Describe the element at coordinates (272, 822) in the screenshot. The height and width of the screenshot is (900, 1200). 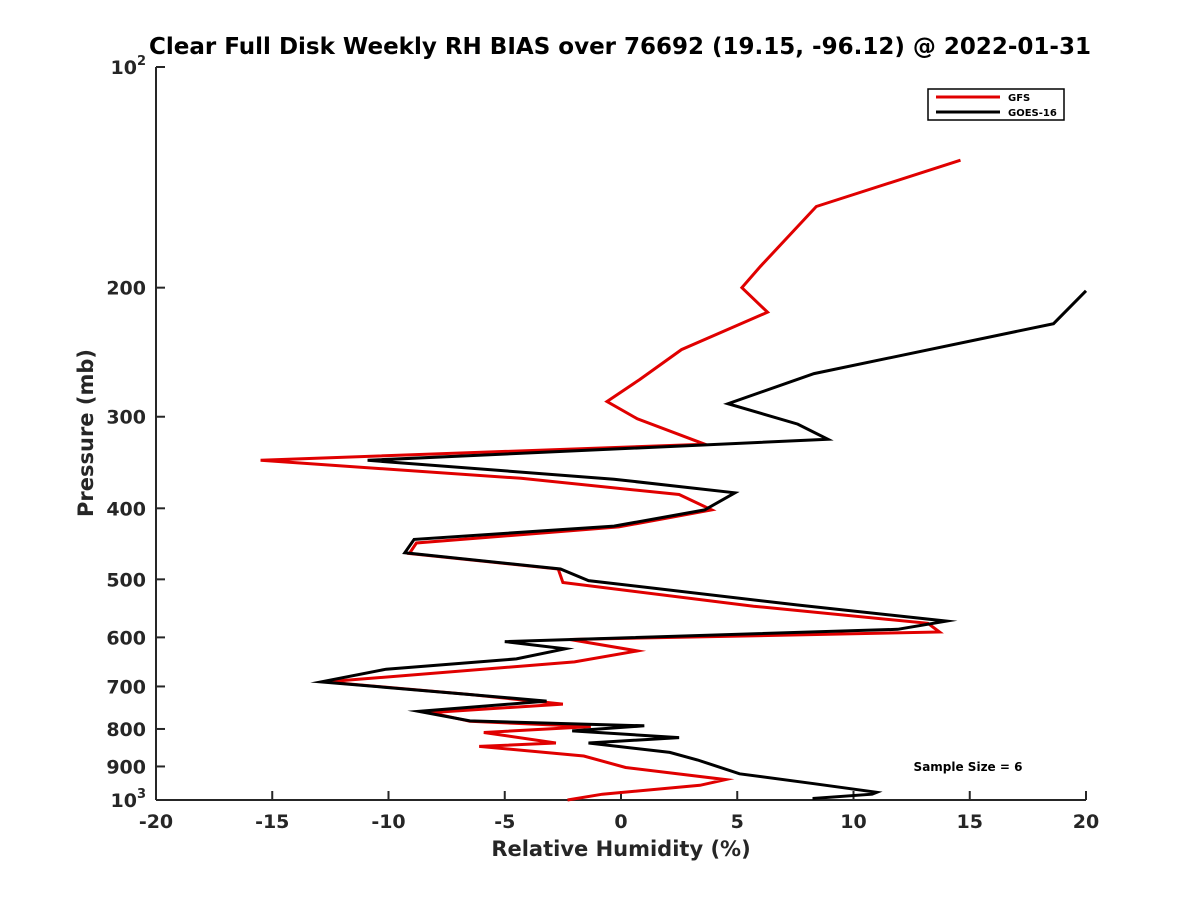
I see `x-tick-label: -15` at that location.